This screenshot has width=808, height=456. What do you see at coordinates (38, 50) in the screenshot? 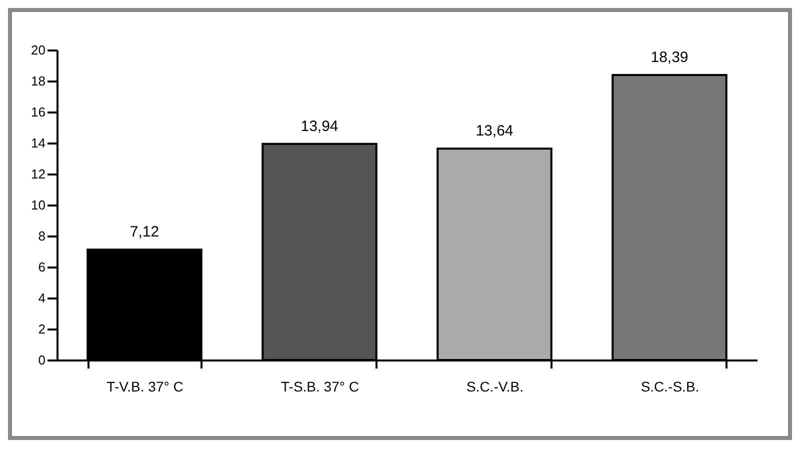
I see `y-tick-label: 20` at bounding box center [38, 50].